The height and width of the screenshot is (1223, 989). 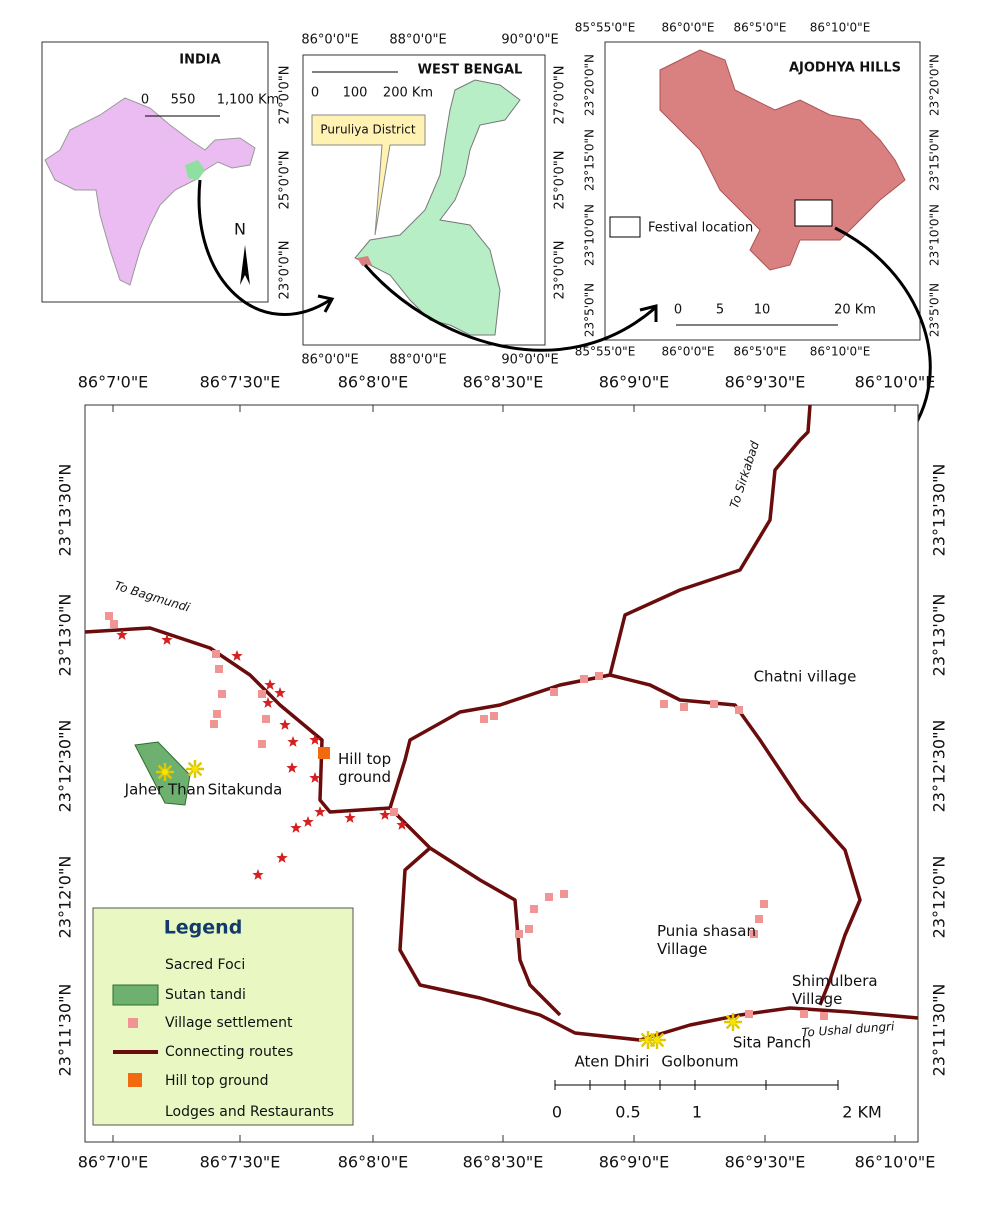 I want to click on scale-label: 0.5, so click(x=627, y=1112).